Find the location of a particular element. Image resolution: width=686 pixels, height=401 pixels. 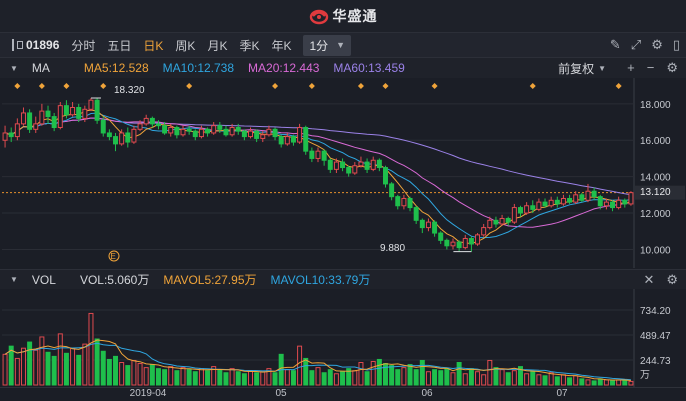

ma5-value: MA5:12.528 is located at coordinates (116, 68).